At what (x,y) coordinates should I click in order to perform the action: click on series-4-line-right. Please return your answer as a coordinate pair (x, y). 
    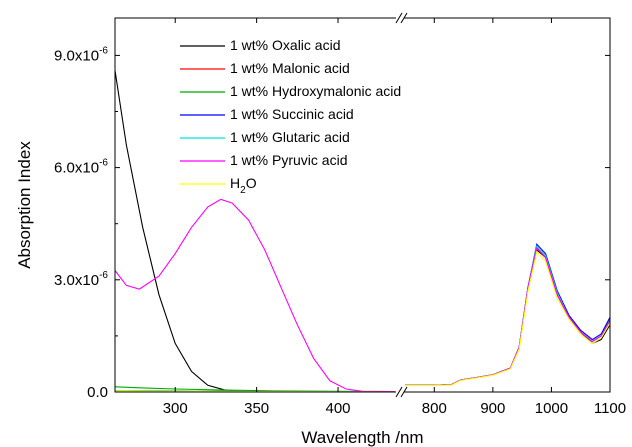
    Looking at the image, I should click on (508, 314).